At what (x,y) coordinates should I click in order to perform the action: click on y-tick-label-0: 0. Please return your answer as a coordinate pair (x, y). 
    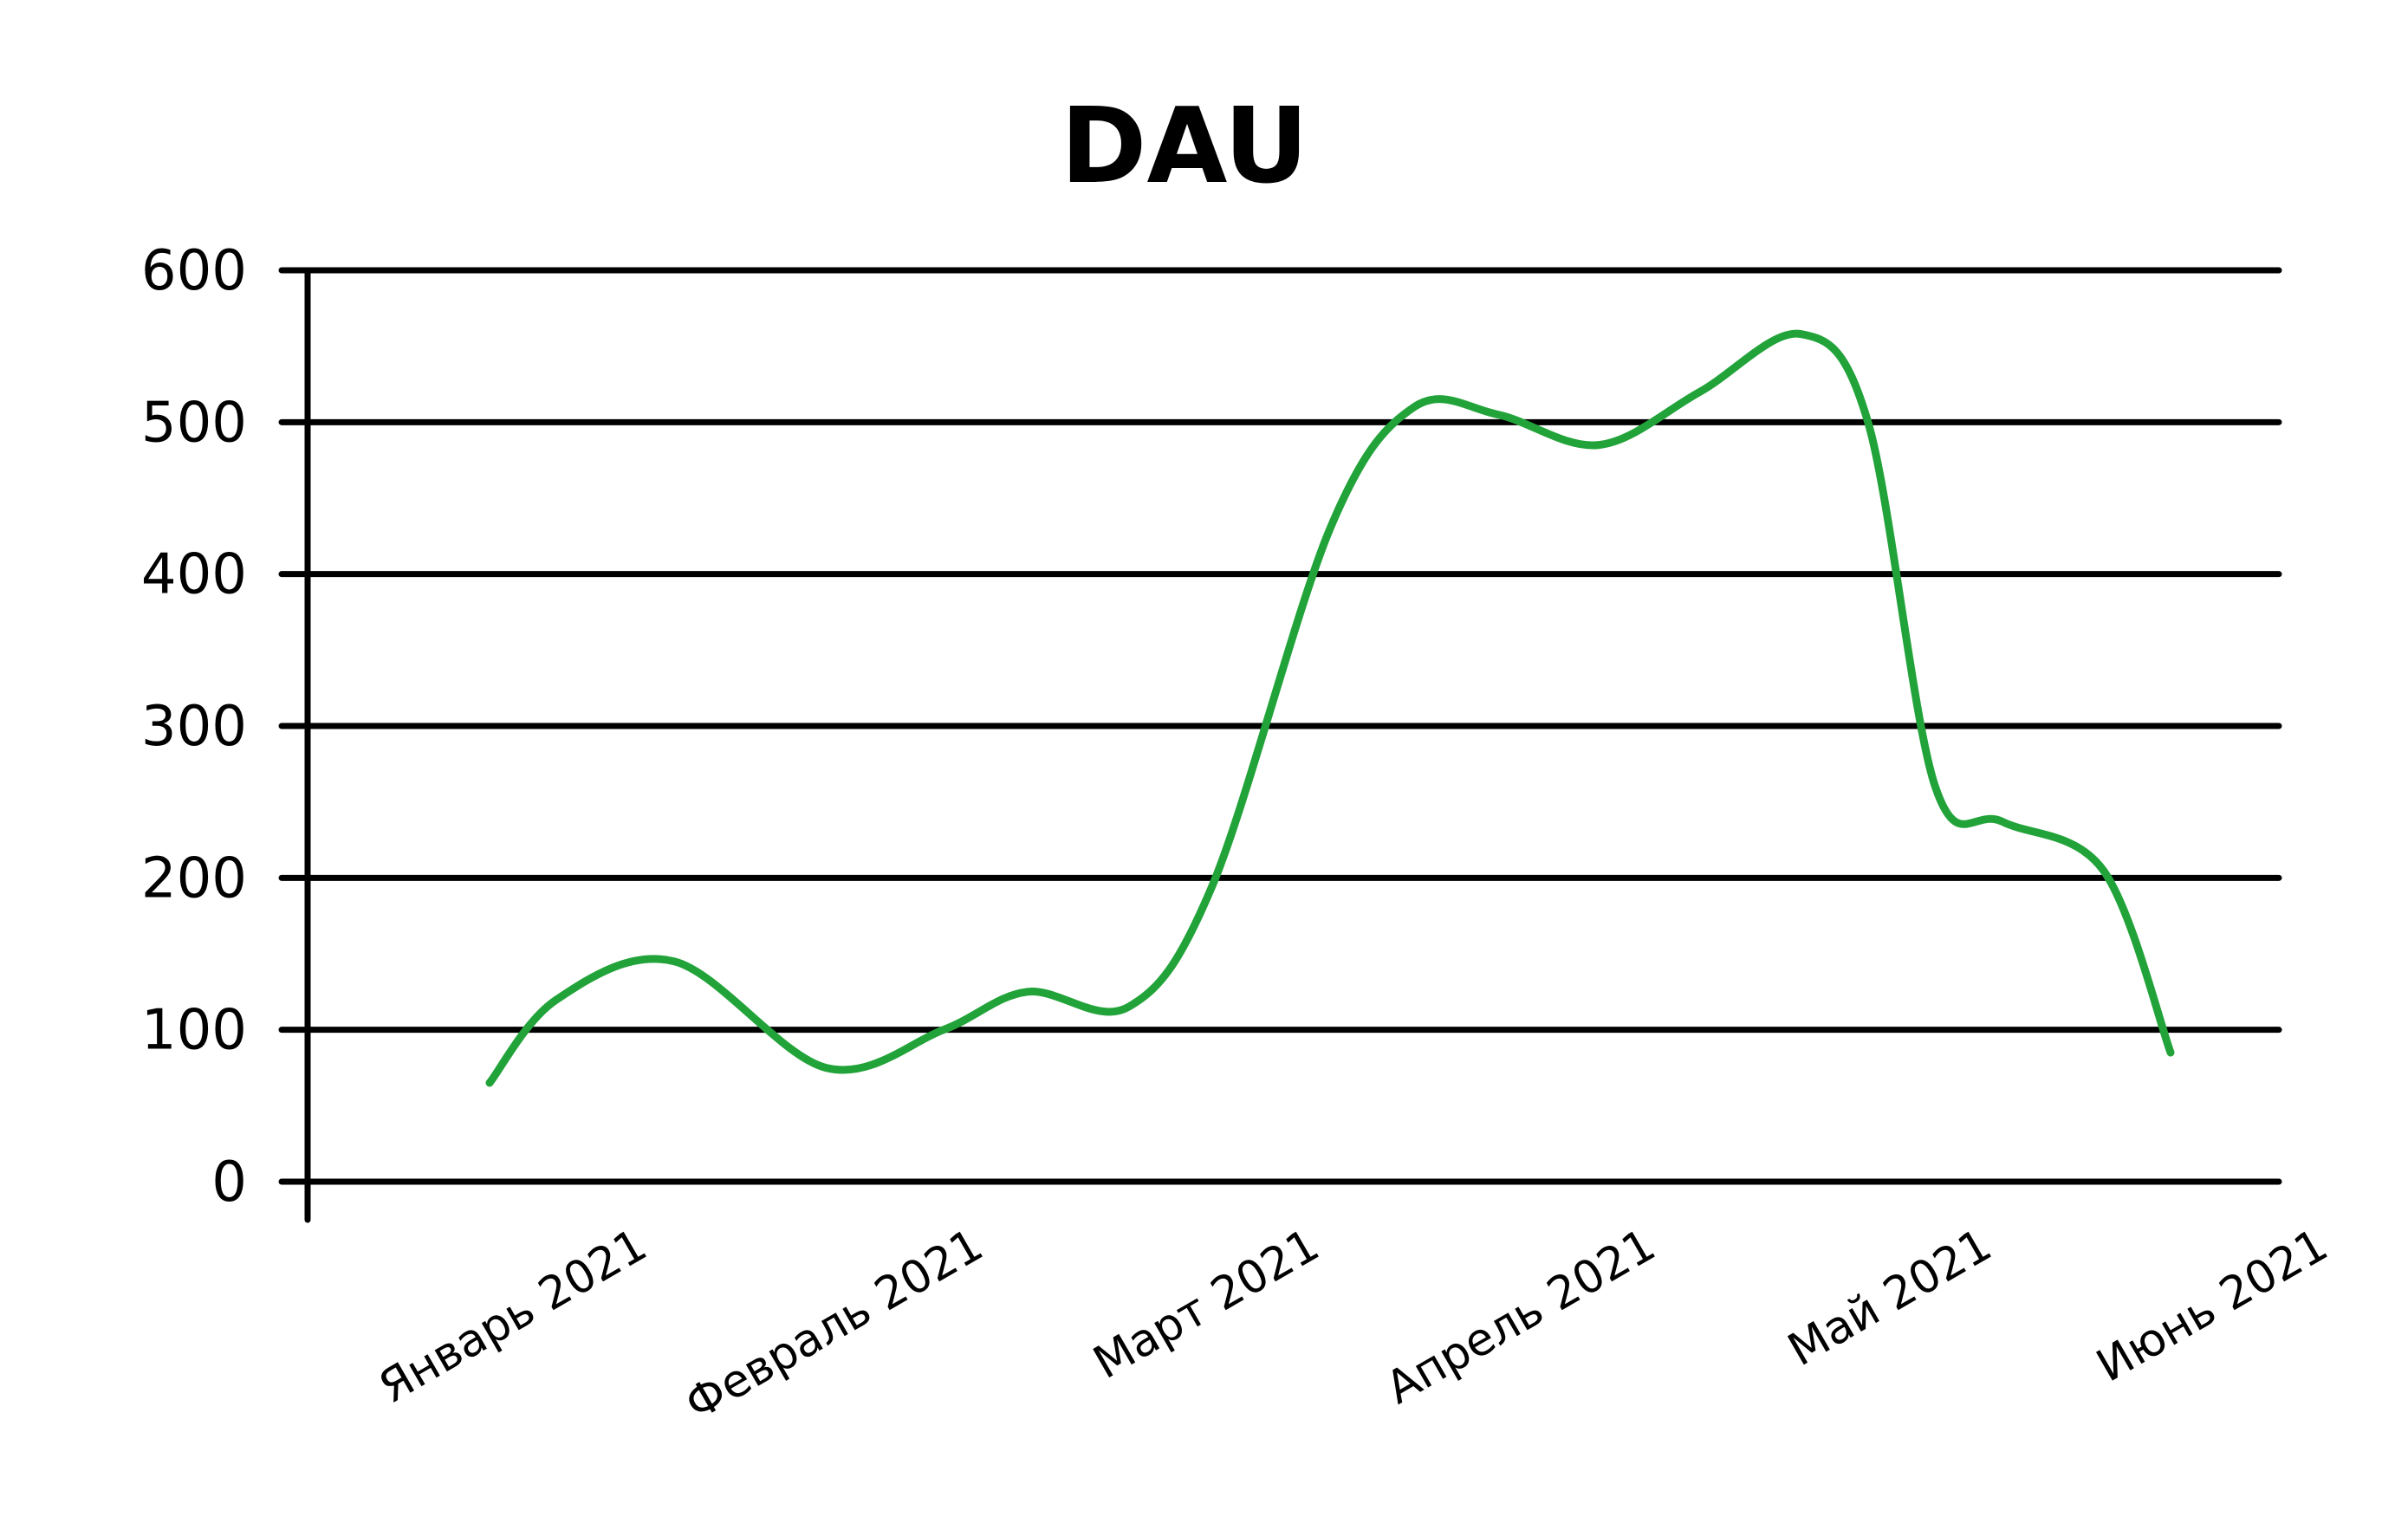
    Looking at the image, I should click on (229, 1182).